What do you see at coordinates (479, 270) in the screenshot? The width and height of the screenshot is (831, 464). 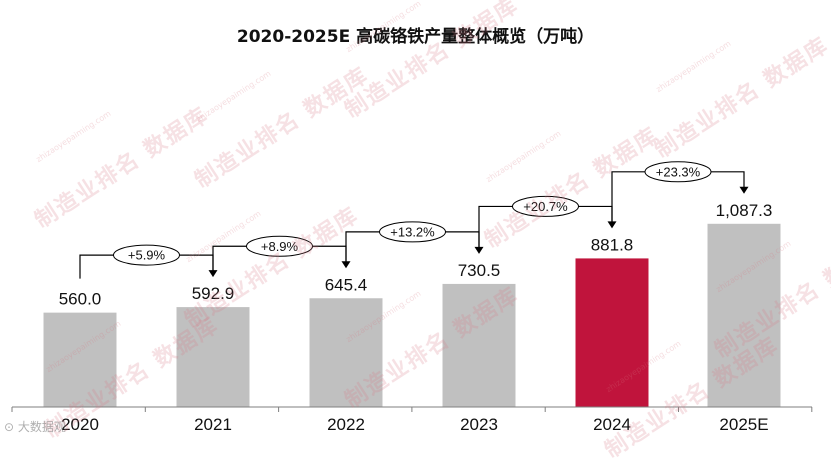 I see `value-label-2023: 730.5` at bounding box center [479, 270].